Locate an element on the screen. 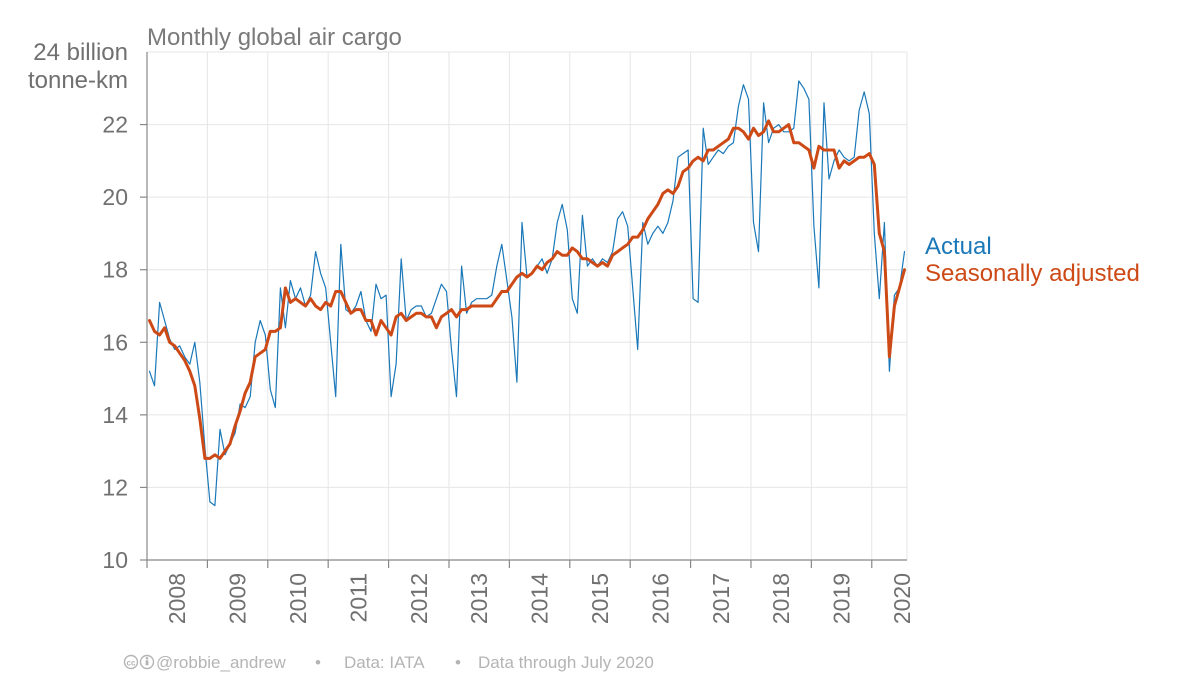  x-tick-label: 2014 is located at coordinates (540, 598).